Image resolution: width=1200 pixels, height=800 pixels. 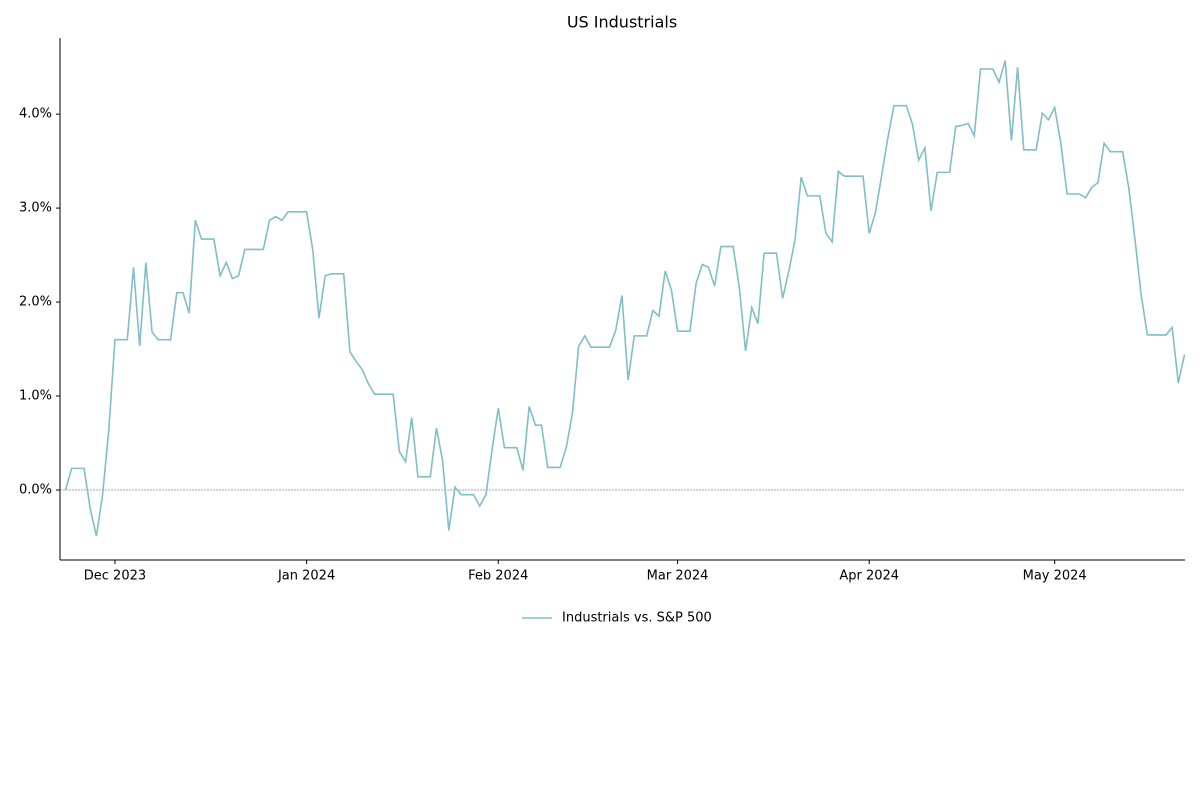 What do you see at coordinates (1055, 576) in the screenshot?
I see `x-tick-label: May 2024` at bounding box center [1055, 576].